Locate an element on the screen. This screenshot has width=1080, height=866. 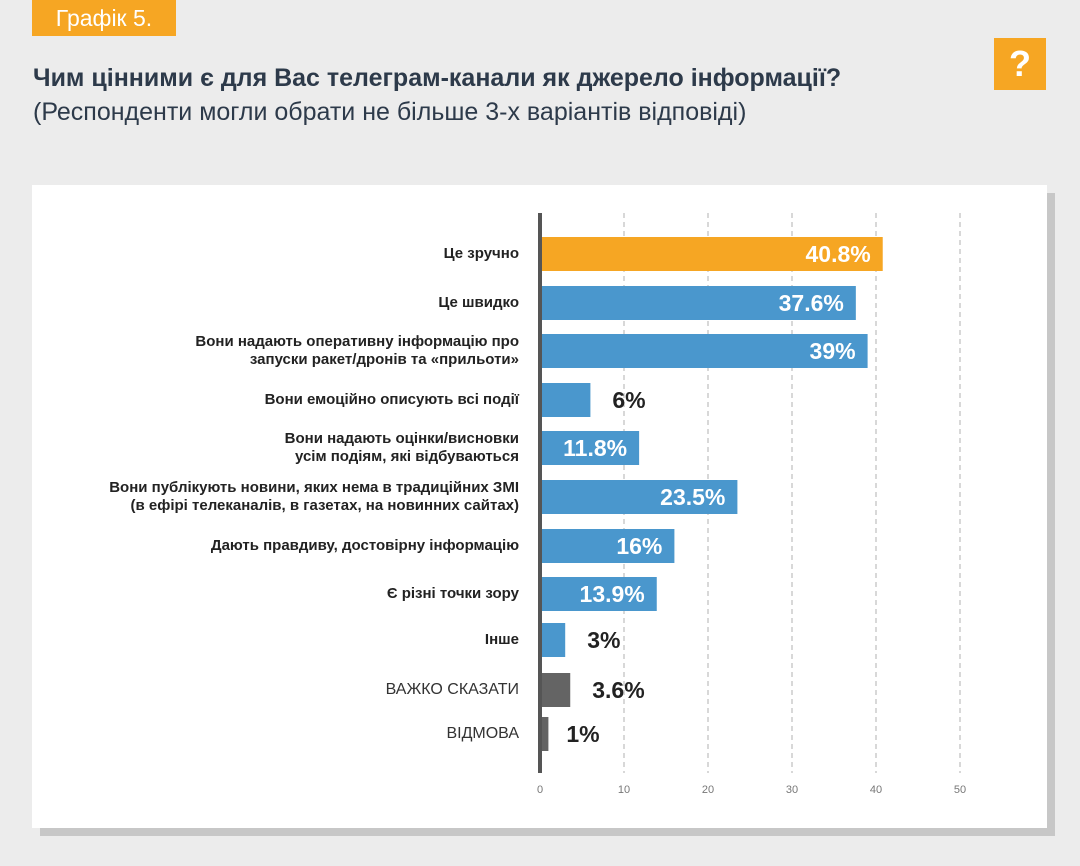
bar-value-label: 3.6% is located at coordinates (618, 690).